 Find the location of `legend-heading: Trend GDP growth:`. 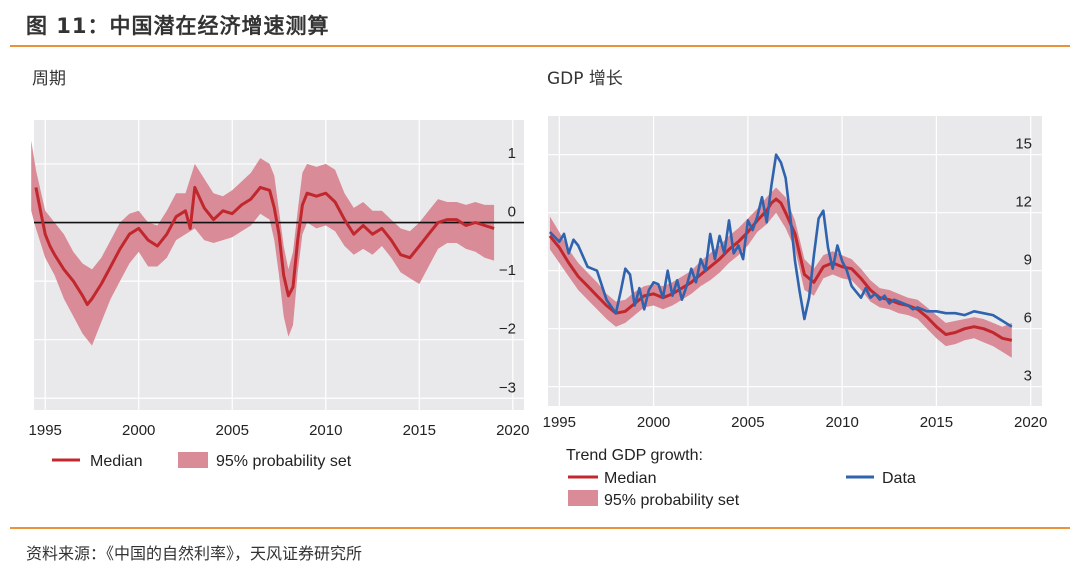

legend-heading: Trend GDP growth: is located at coordinates (634, 455).